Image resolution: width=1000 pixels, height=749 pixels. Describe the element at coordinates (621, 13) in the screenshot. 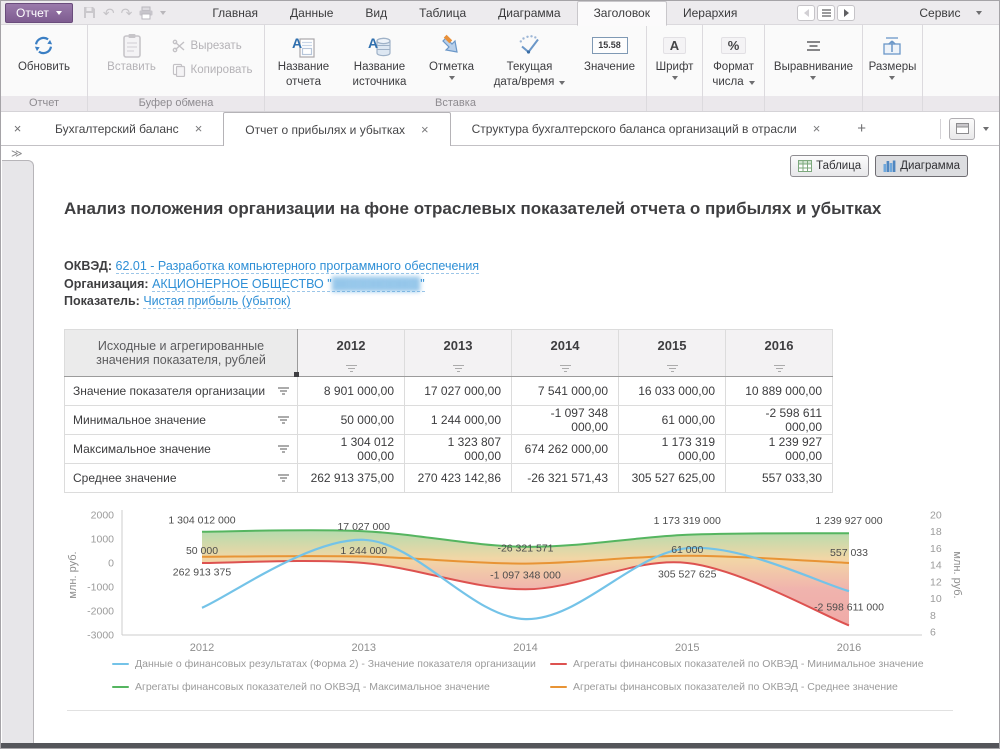

I see `ribbon-tab-6: Заголовок` at that location.